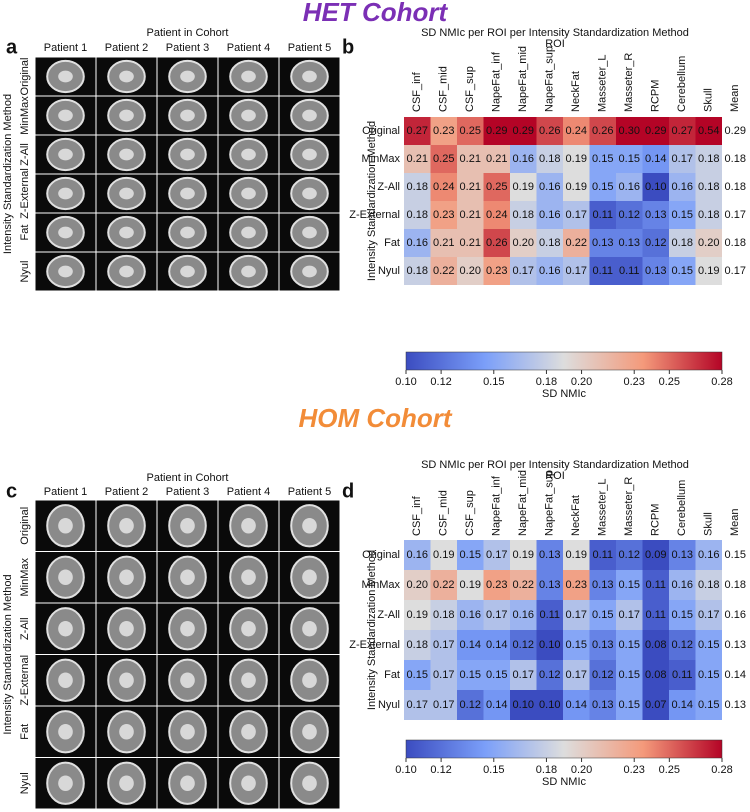  What do you see at coordinates (443, 131) in the screenshot?
I see `cell-label: 0.23` at bounding box center [443, 131].